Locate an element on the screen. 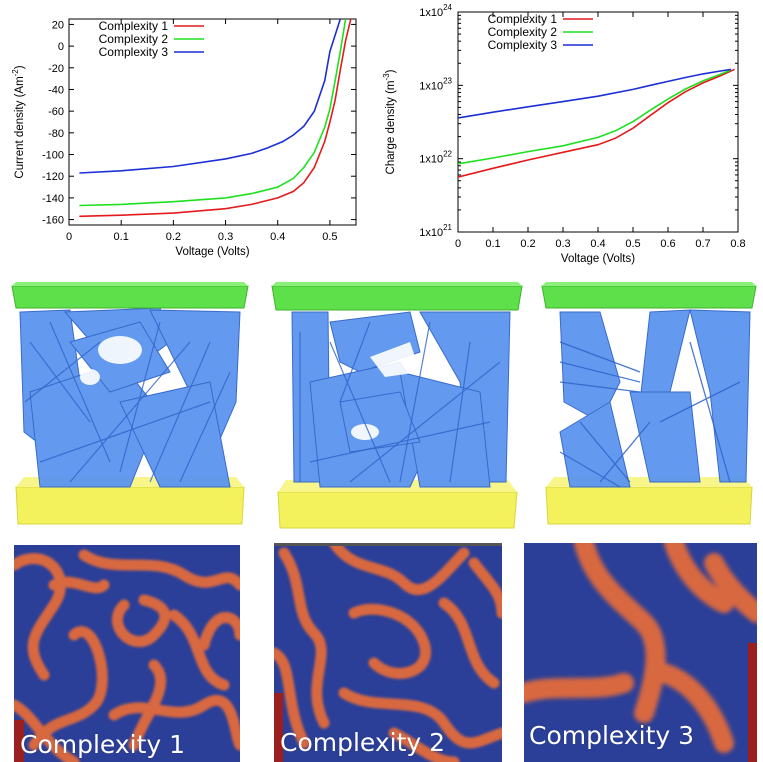  y-tick-label: -140 is located at coordinates (53, 199).